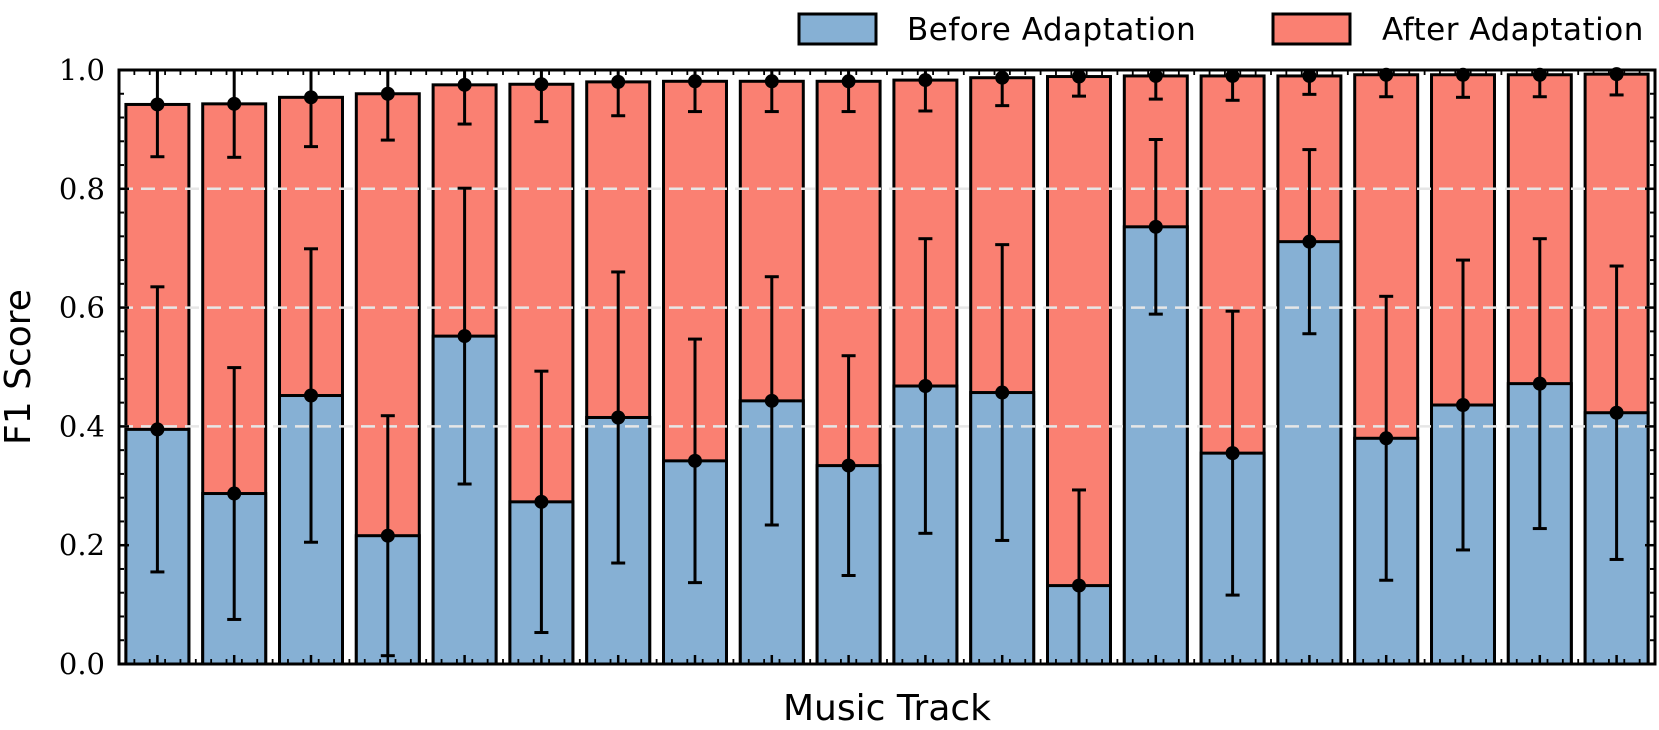 Image resolution: width=1659 pixels, height=730 pixels. Describe the element at coordinates (1220, 30) in the screenshot. I see `legend: Before Adaptation After Adaptation` at that location.